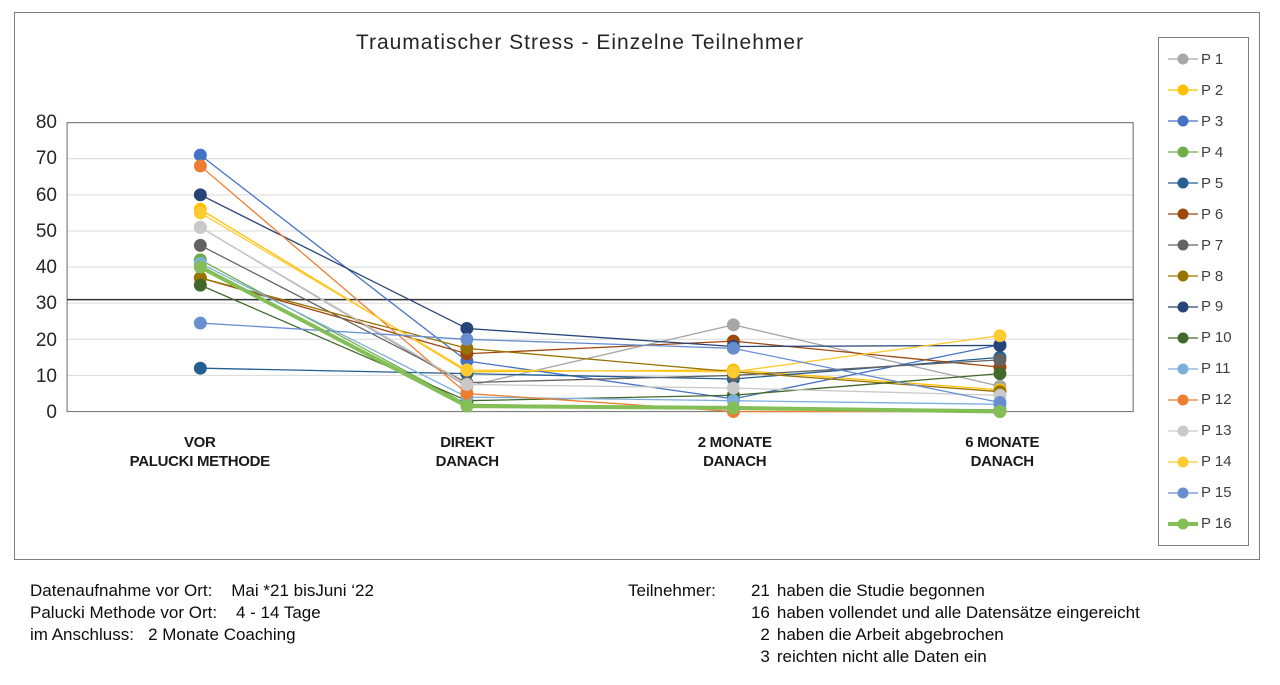 This screenshot has height=685, width=1280. I want to click on legend-item-p11: P 11, so click(1207, 369).